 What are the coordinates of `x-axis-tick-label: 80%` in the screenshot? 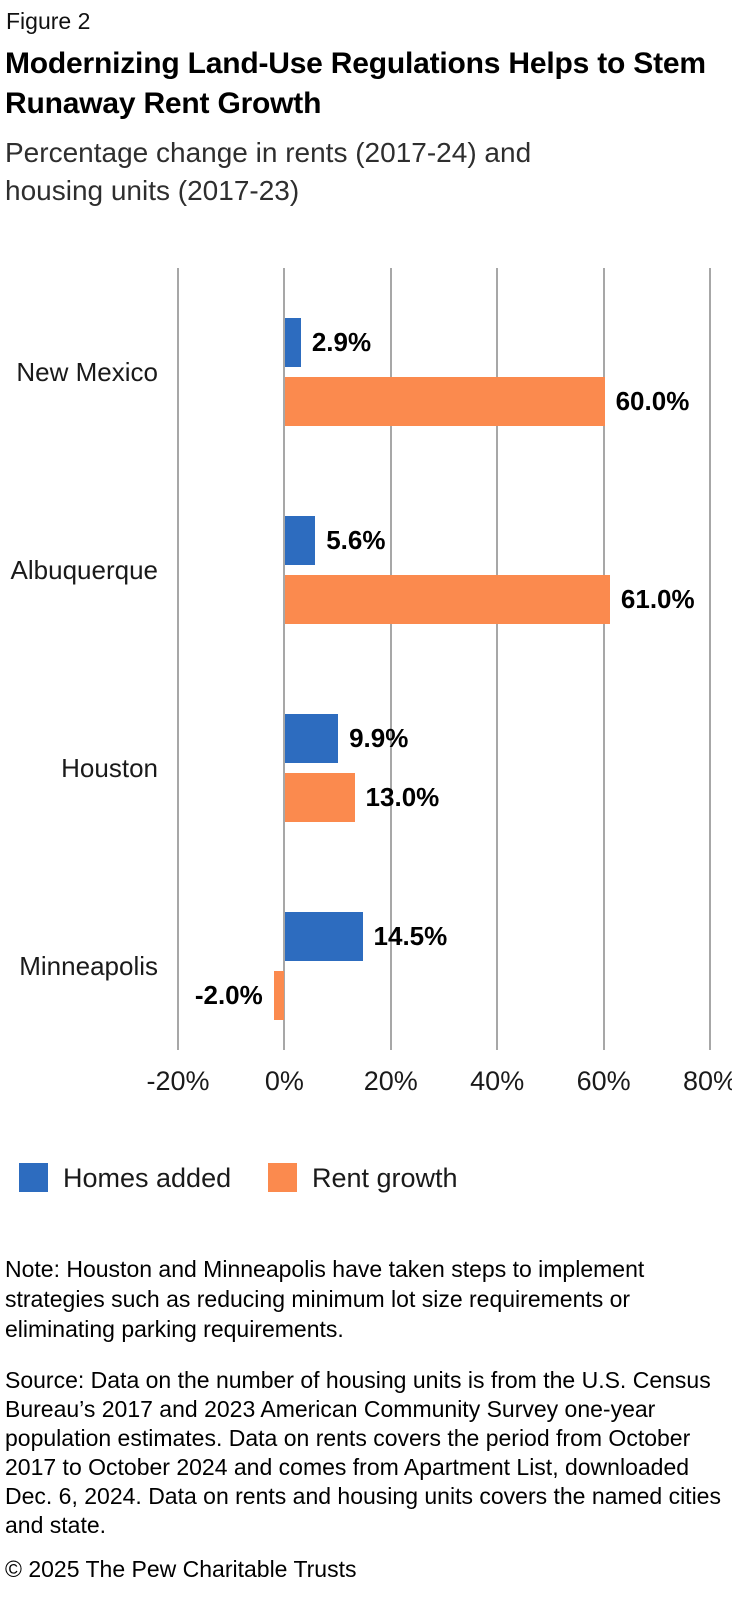 It's located at (707, 1081).